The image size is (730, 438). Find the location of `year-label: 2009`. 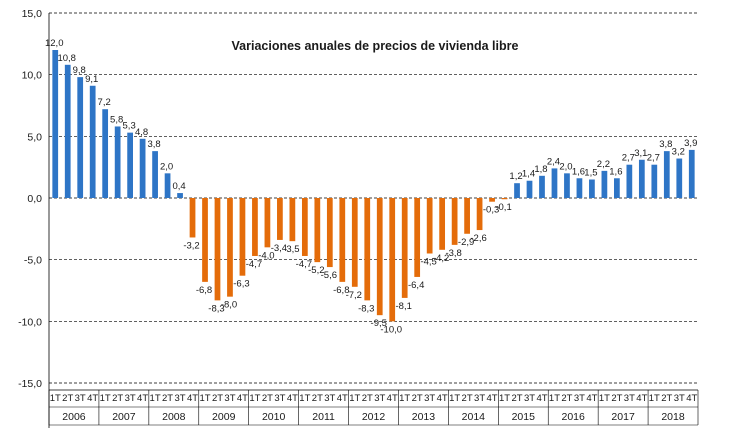

year-label: 2009 is located at coordinates (224, 417).